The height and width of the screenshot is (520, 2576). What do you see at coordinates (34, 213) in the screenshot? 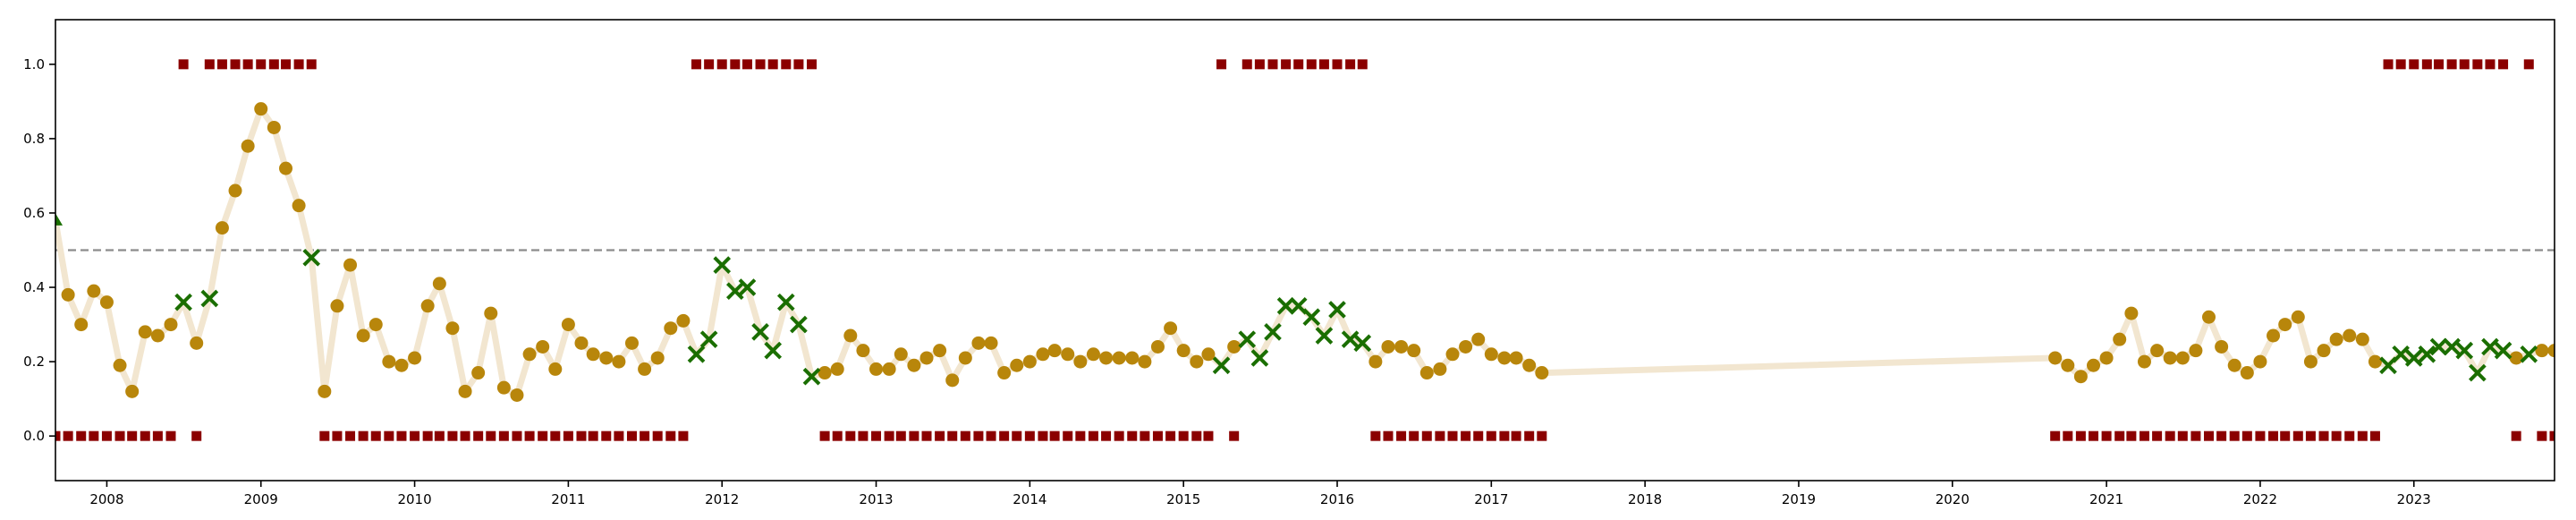
I see `y-tick-label: 0.6` at bounding box center [34, 213].